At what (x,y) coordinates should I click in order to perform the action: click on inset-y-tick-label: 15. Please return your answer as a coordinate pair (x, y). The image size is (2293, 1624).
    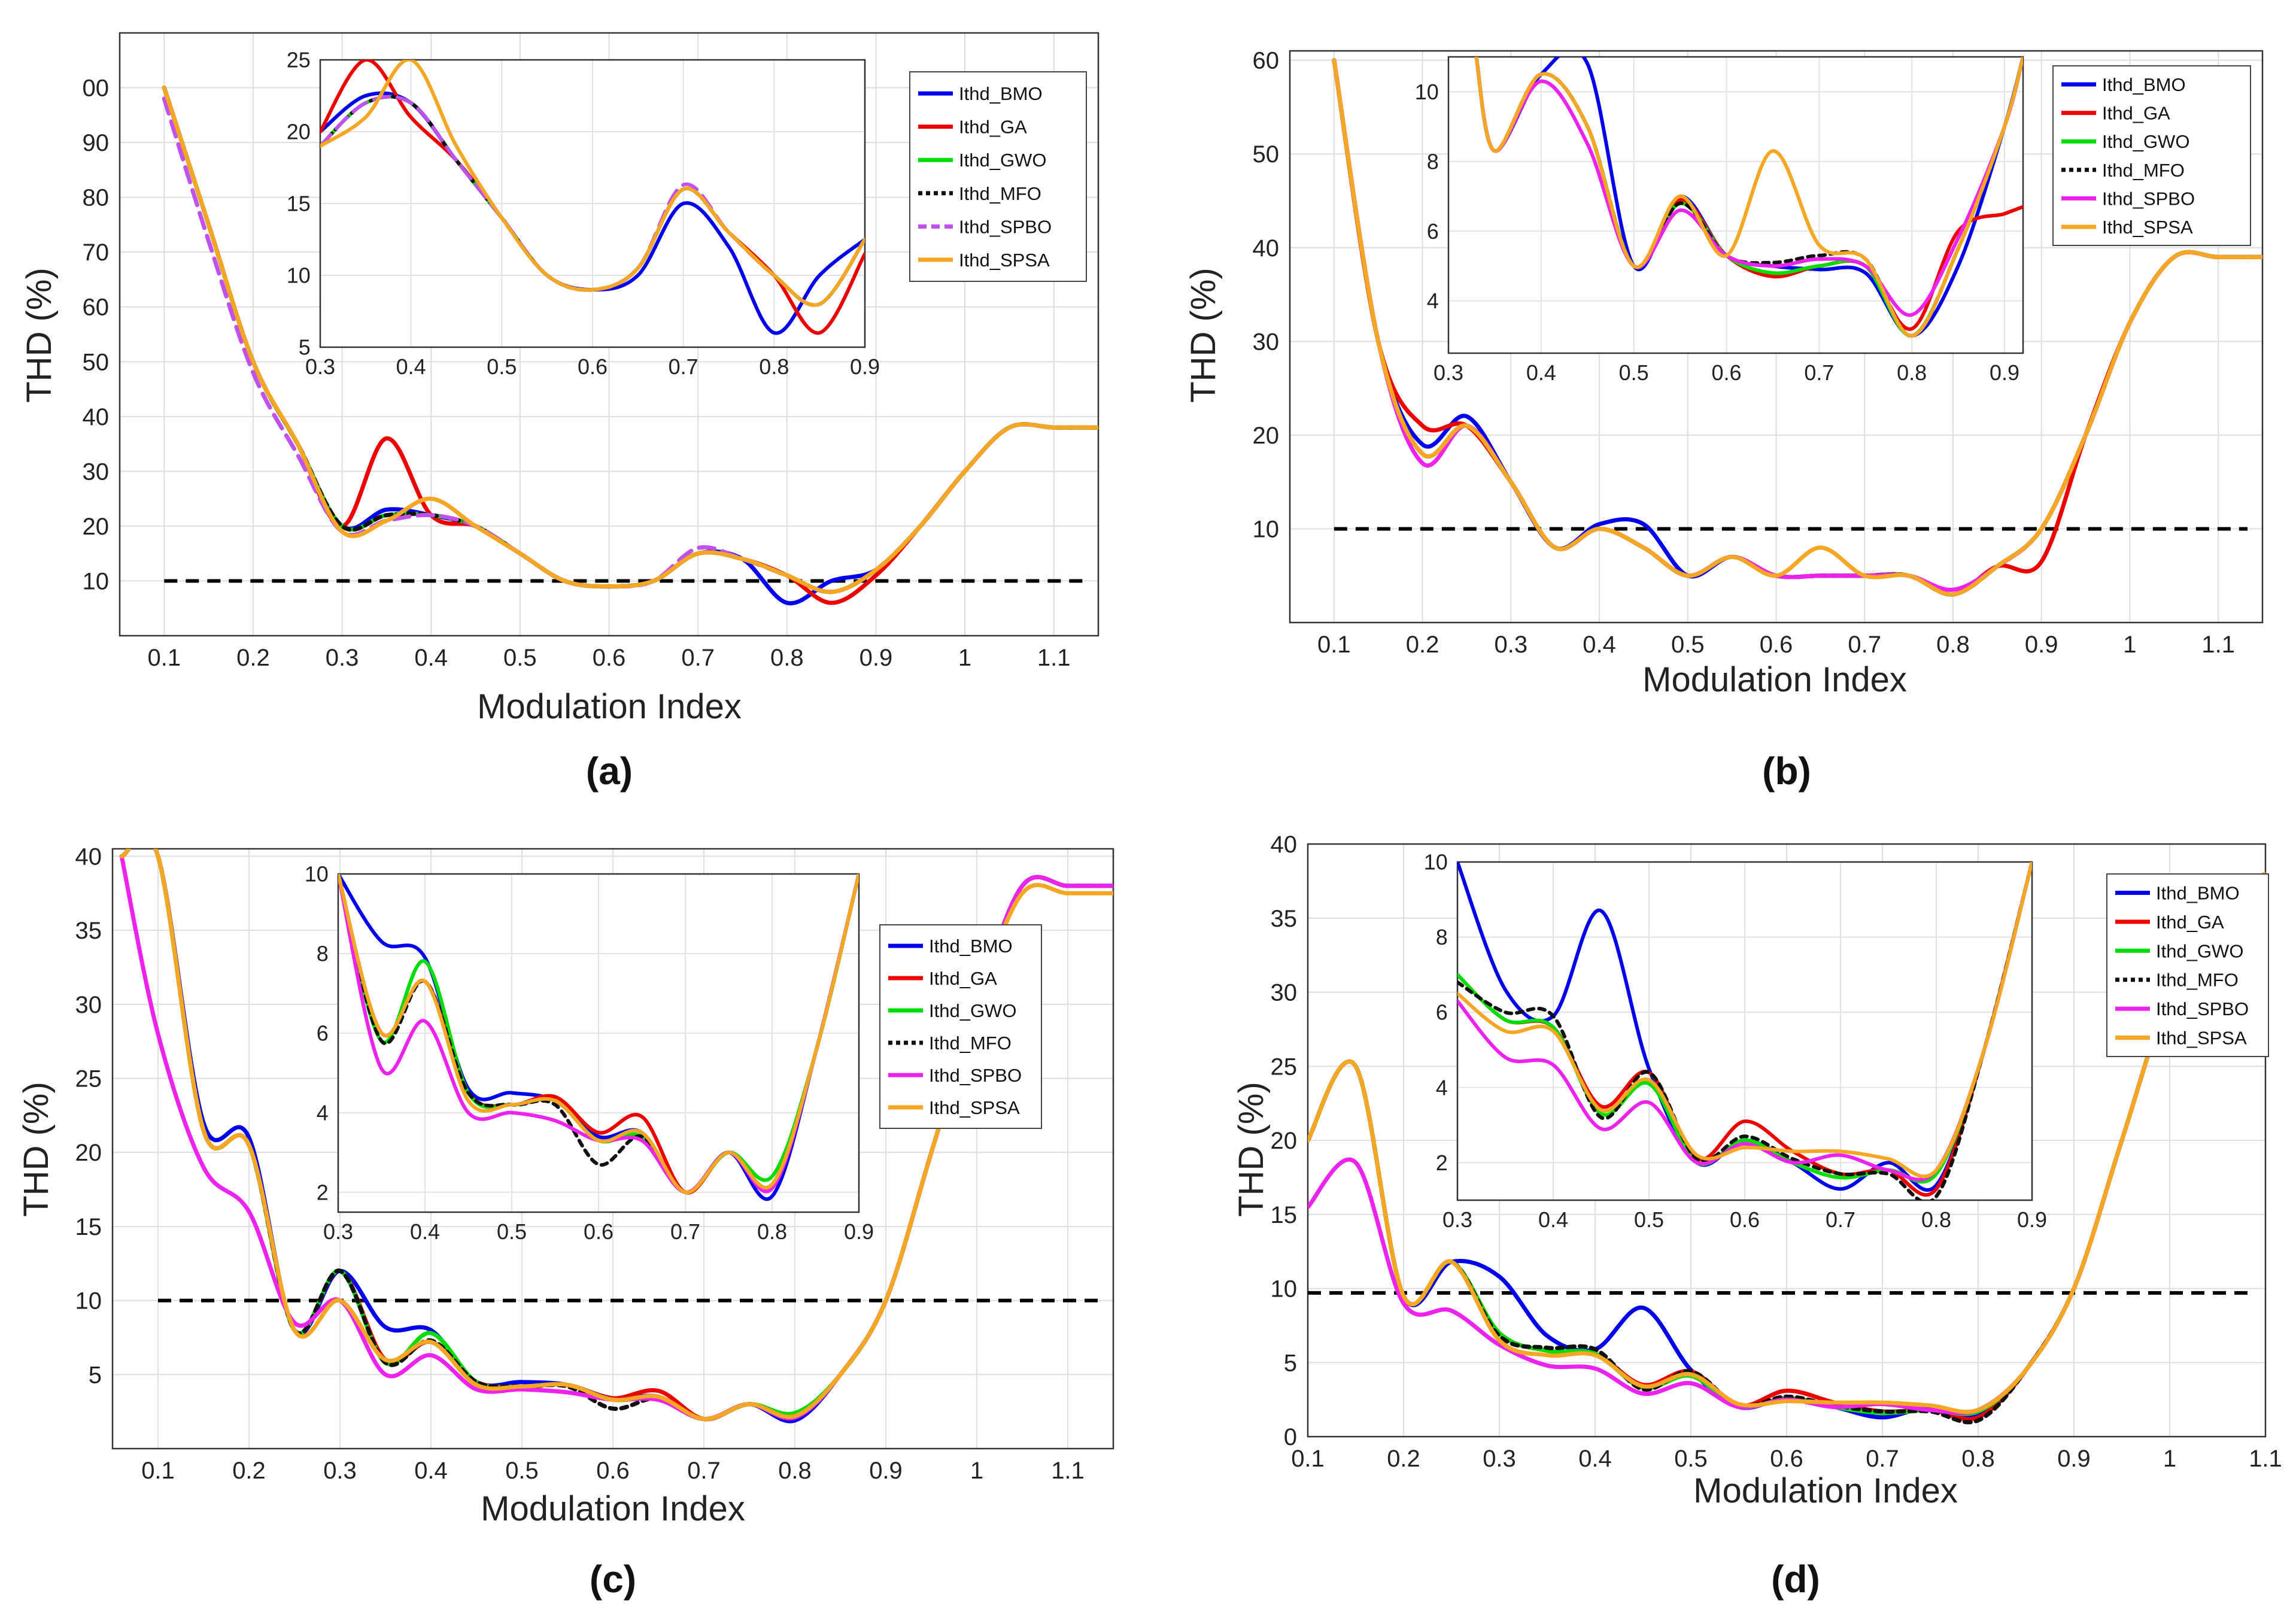
    Looking at the image, I should click on (299, 204).